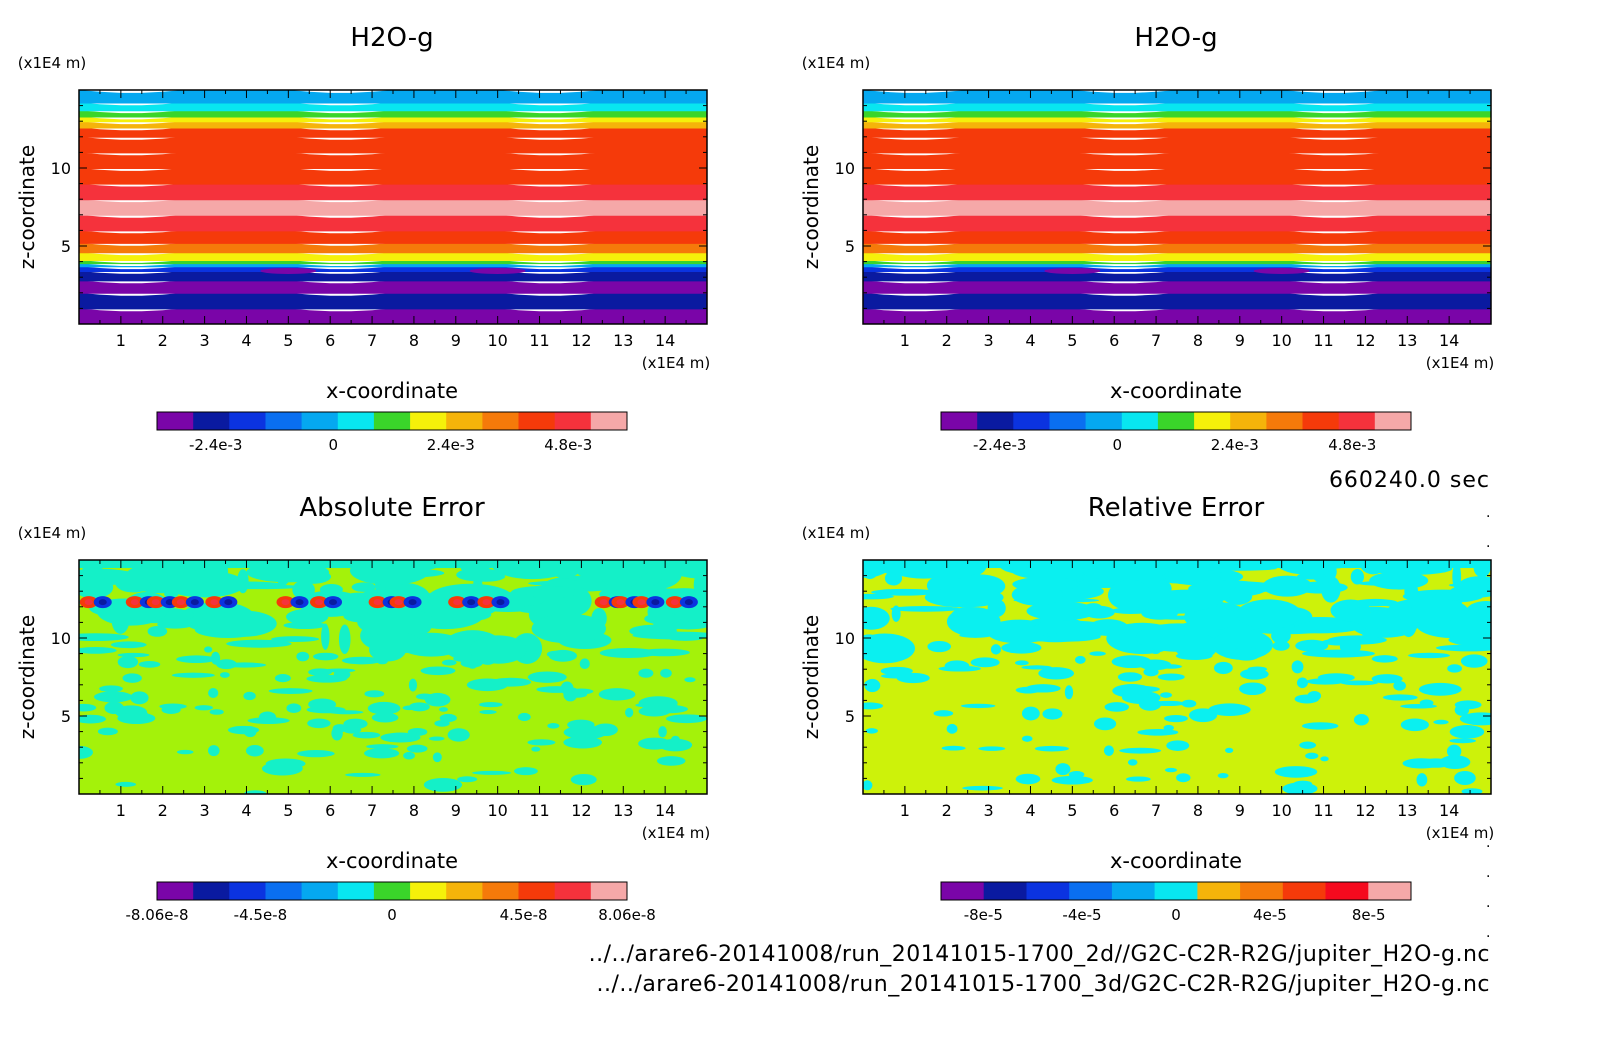 The height and width of the screenshot is (1054, 1604). Describe the element at coordinates (157, 915) in the screenshot. I see `colorbar-tick-label: -8.06e-8` at that location.